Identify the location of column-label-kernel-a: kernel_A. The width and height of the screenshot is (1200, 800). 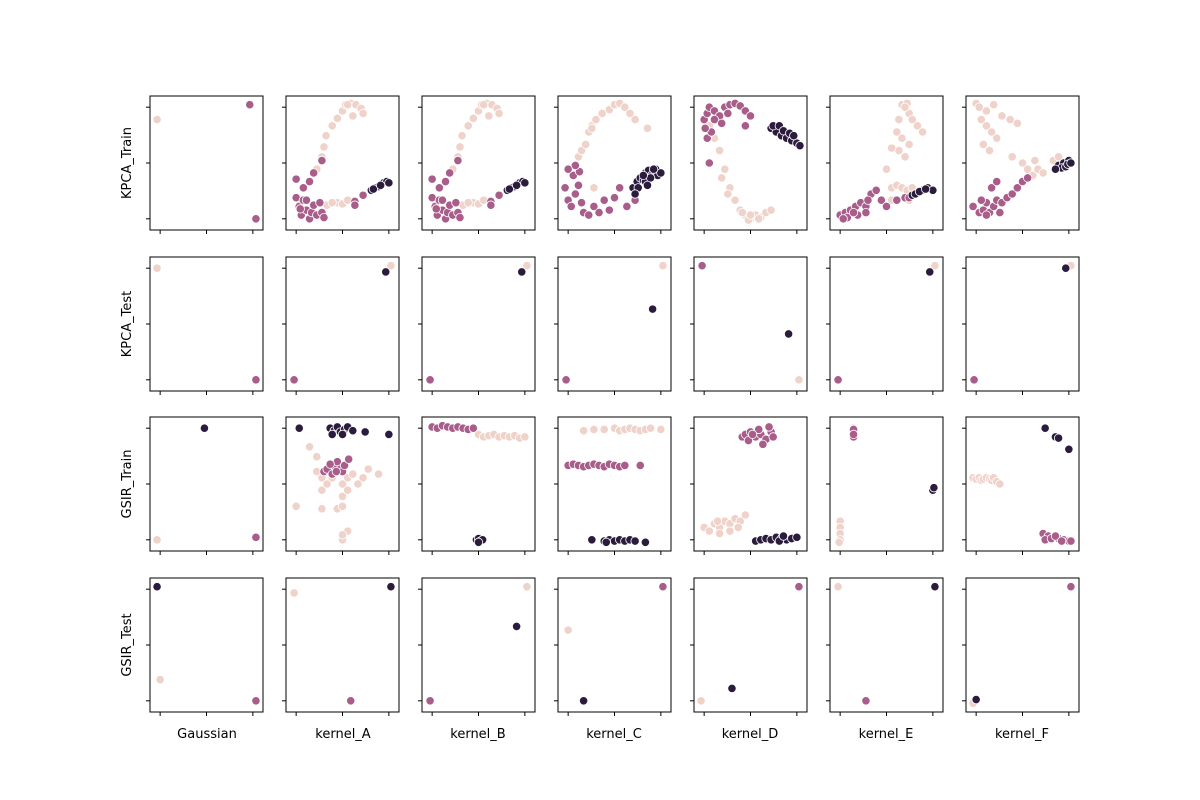
(343, 734).